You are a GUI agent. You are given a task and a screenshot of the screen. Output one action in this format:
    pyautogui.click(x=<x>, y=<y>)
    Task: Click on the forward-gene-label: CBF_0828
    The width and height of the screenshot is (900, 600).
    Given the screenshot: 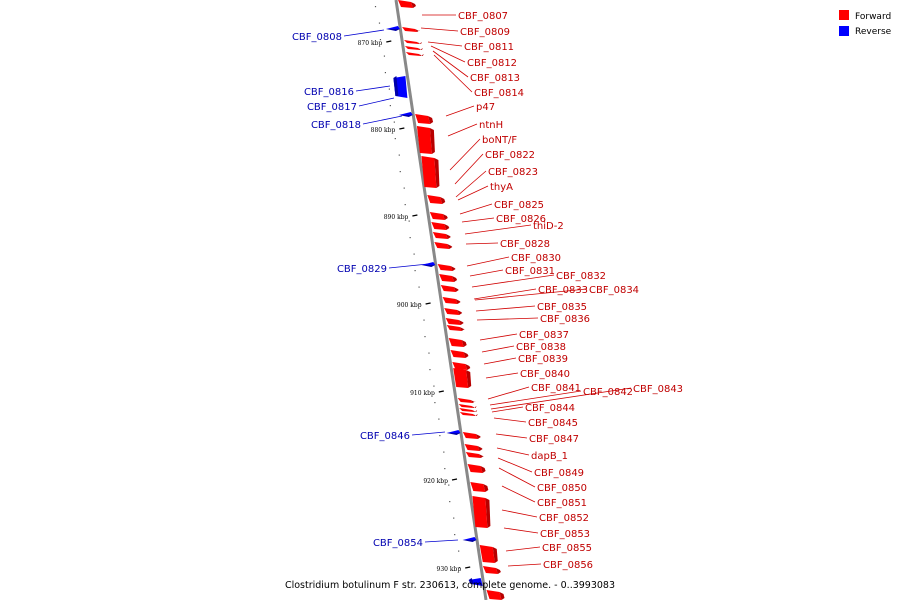 What is the action you would take?
    pyautogui.click(x=525, y=244)
    